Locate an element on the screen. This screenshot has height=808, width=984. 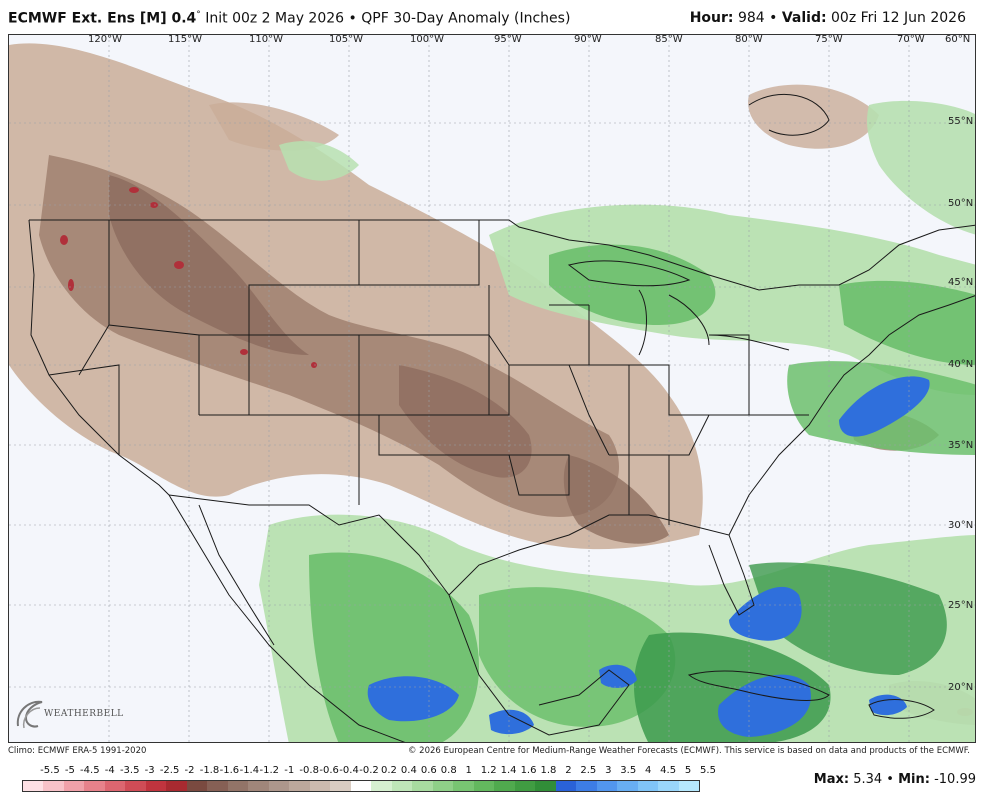
legend-tick: 5.5 is located at coordinates (708, 770).